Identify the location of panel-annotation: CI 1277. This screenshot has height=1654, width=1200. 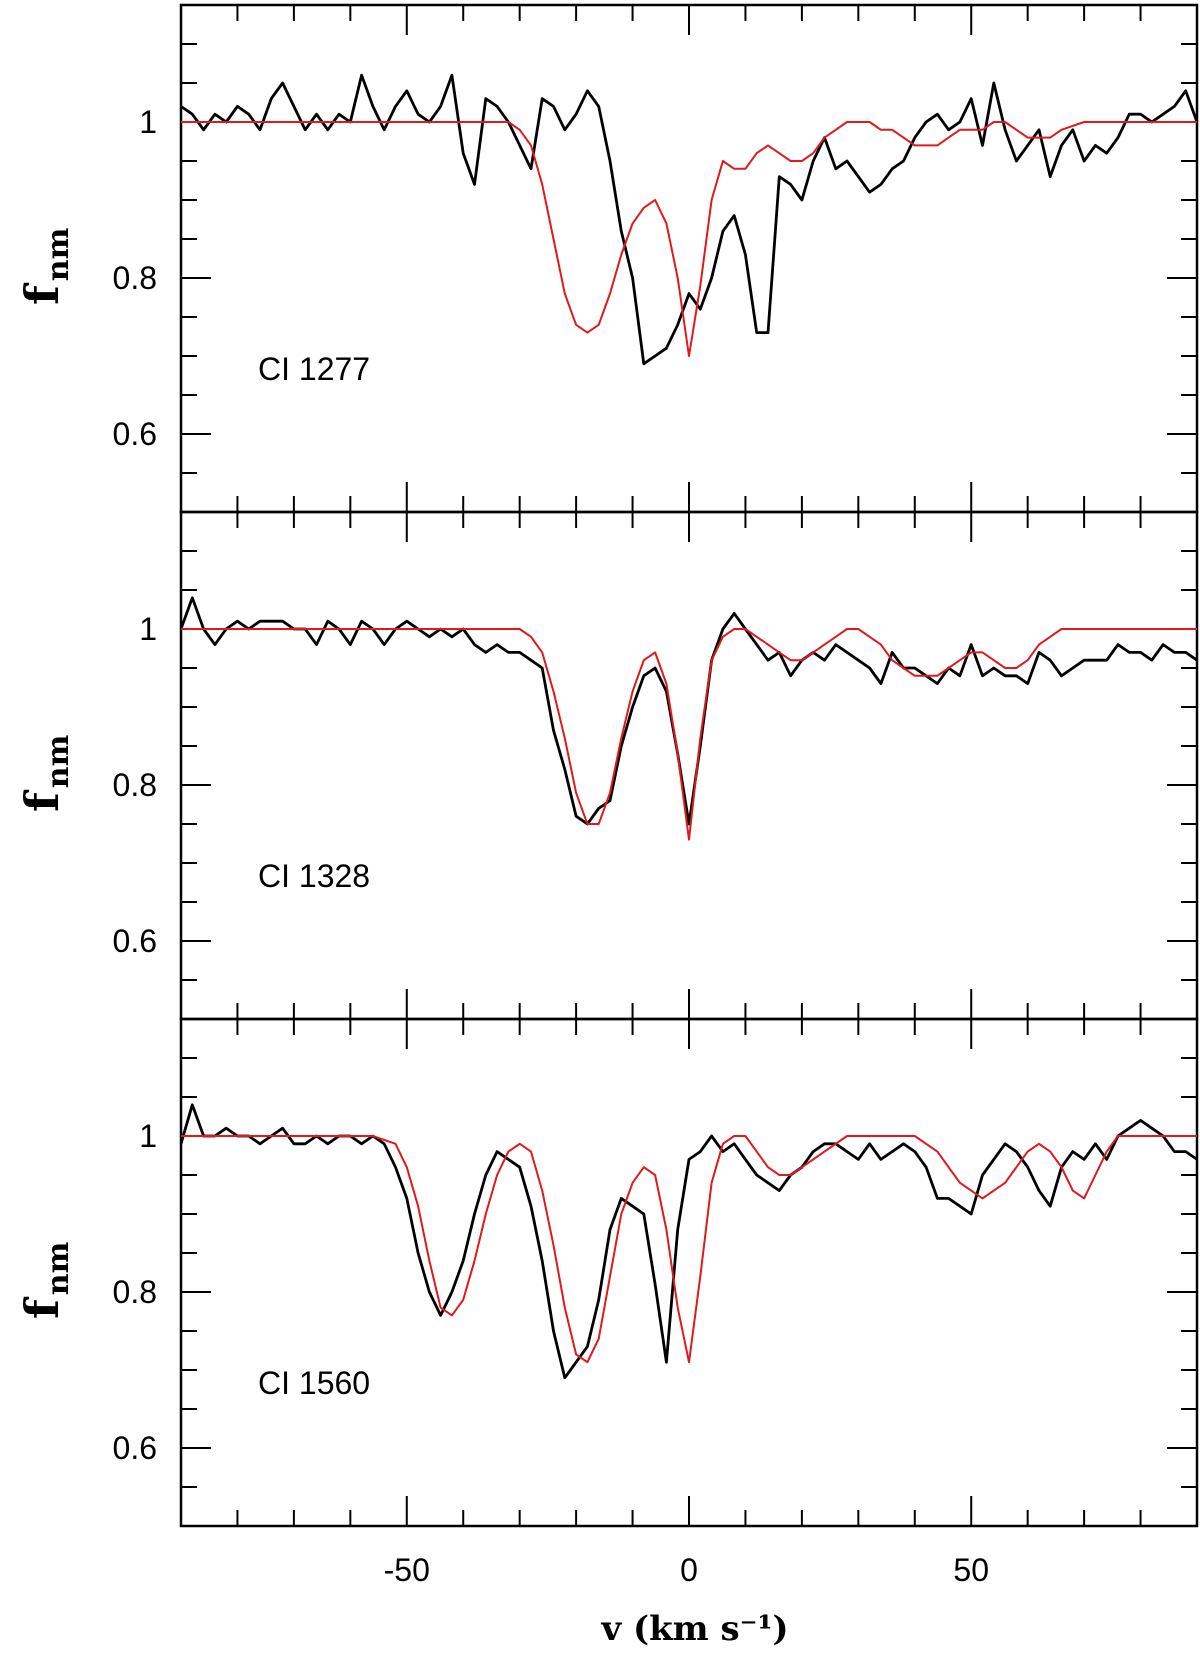
(314, 369).